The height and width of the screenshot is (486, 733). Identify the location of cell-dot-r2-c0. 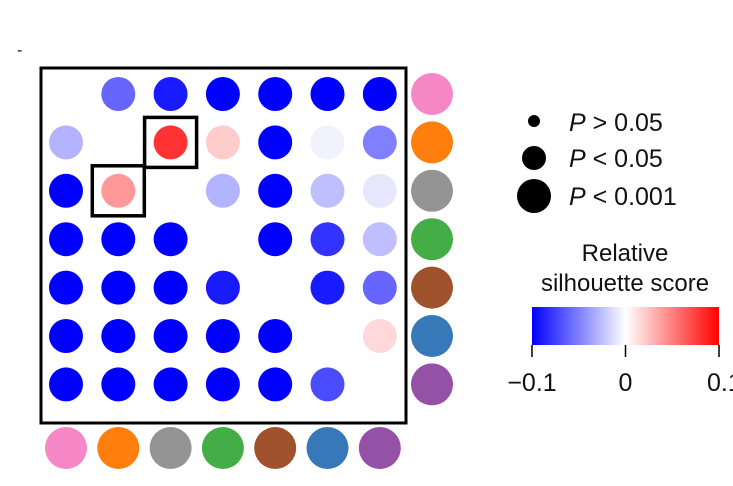
(66, 190).